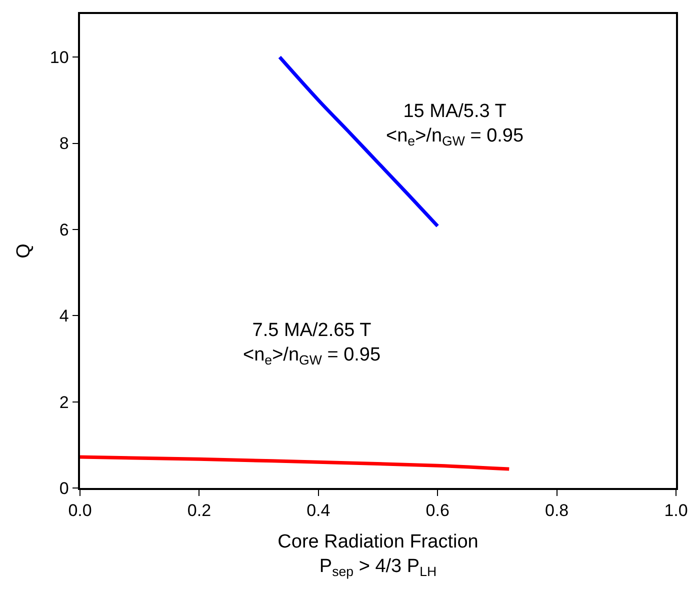 Image resolution: width=700 pixels, height=598 pixels. I want to click on y-tick-label: 4, so click(64, 316).